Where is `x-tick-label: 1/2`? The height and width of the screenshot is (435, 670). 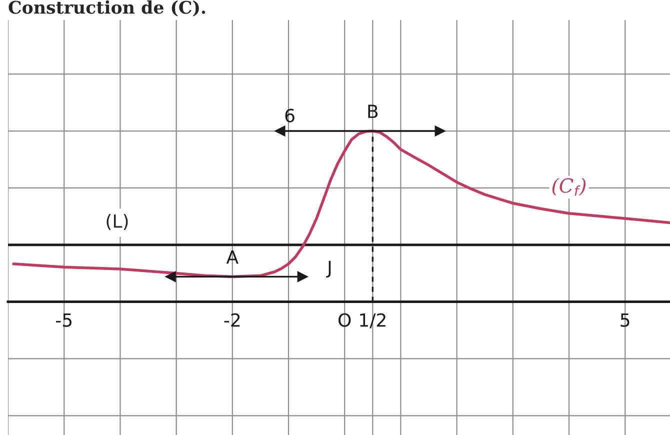 x-tick-label: 1/2 is located at coordinates (373, 320).